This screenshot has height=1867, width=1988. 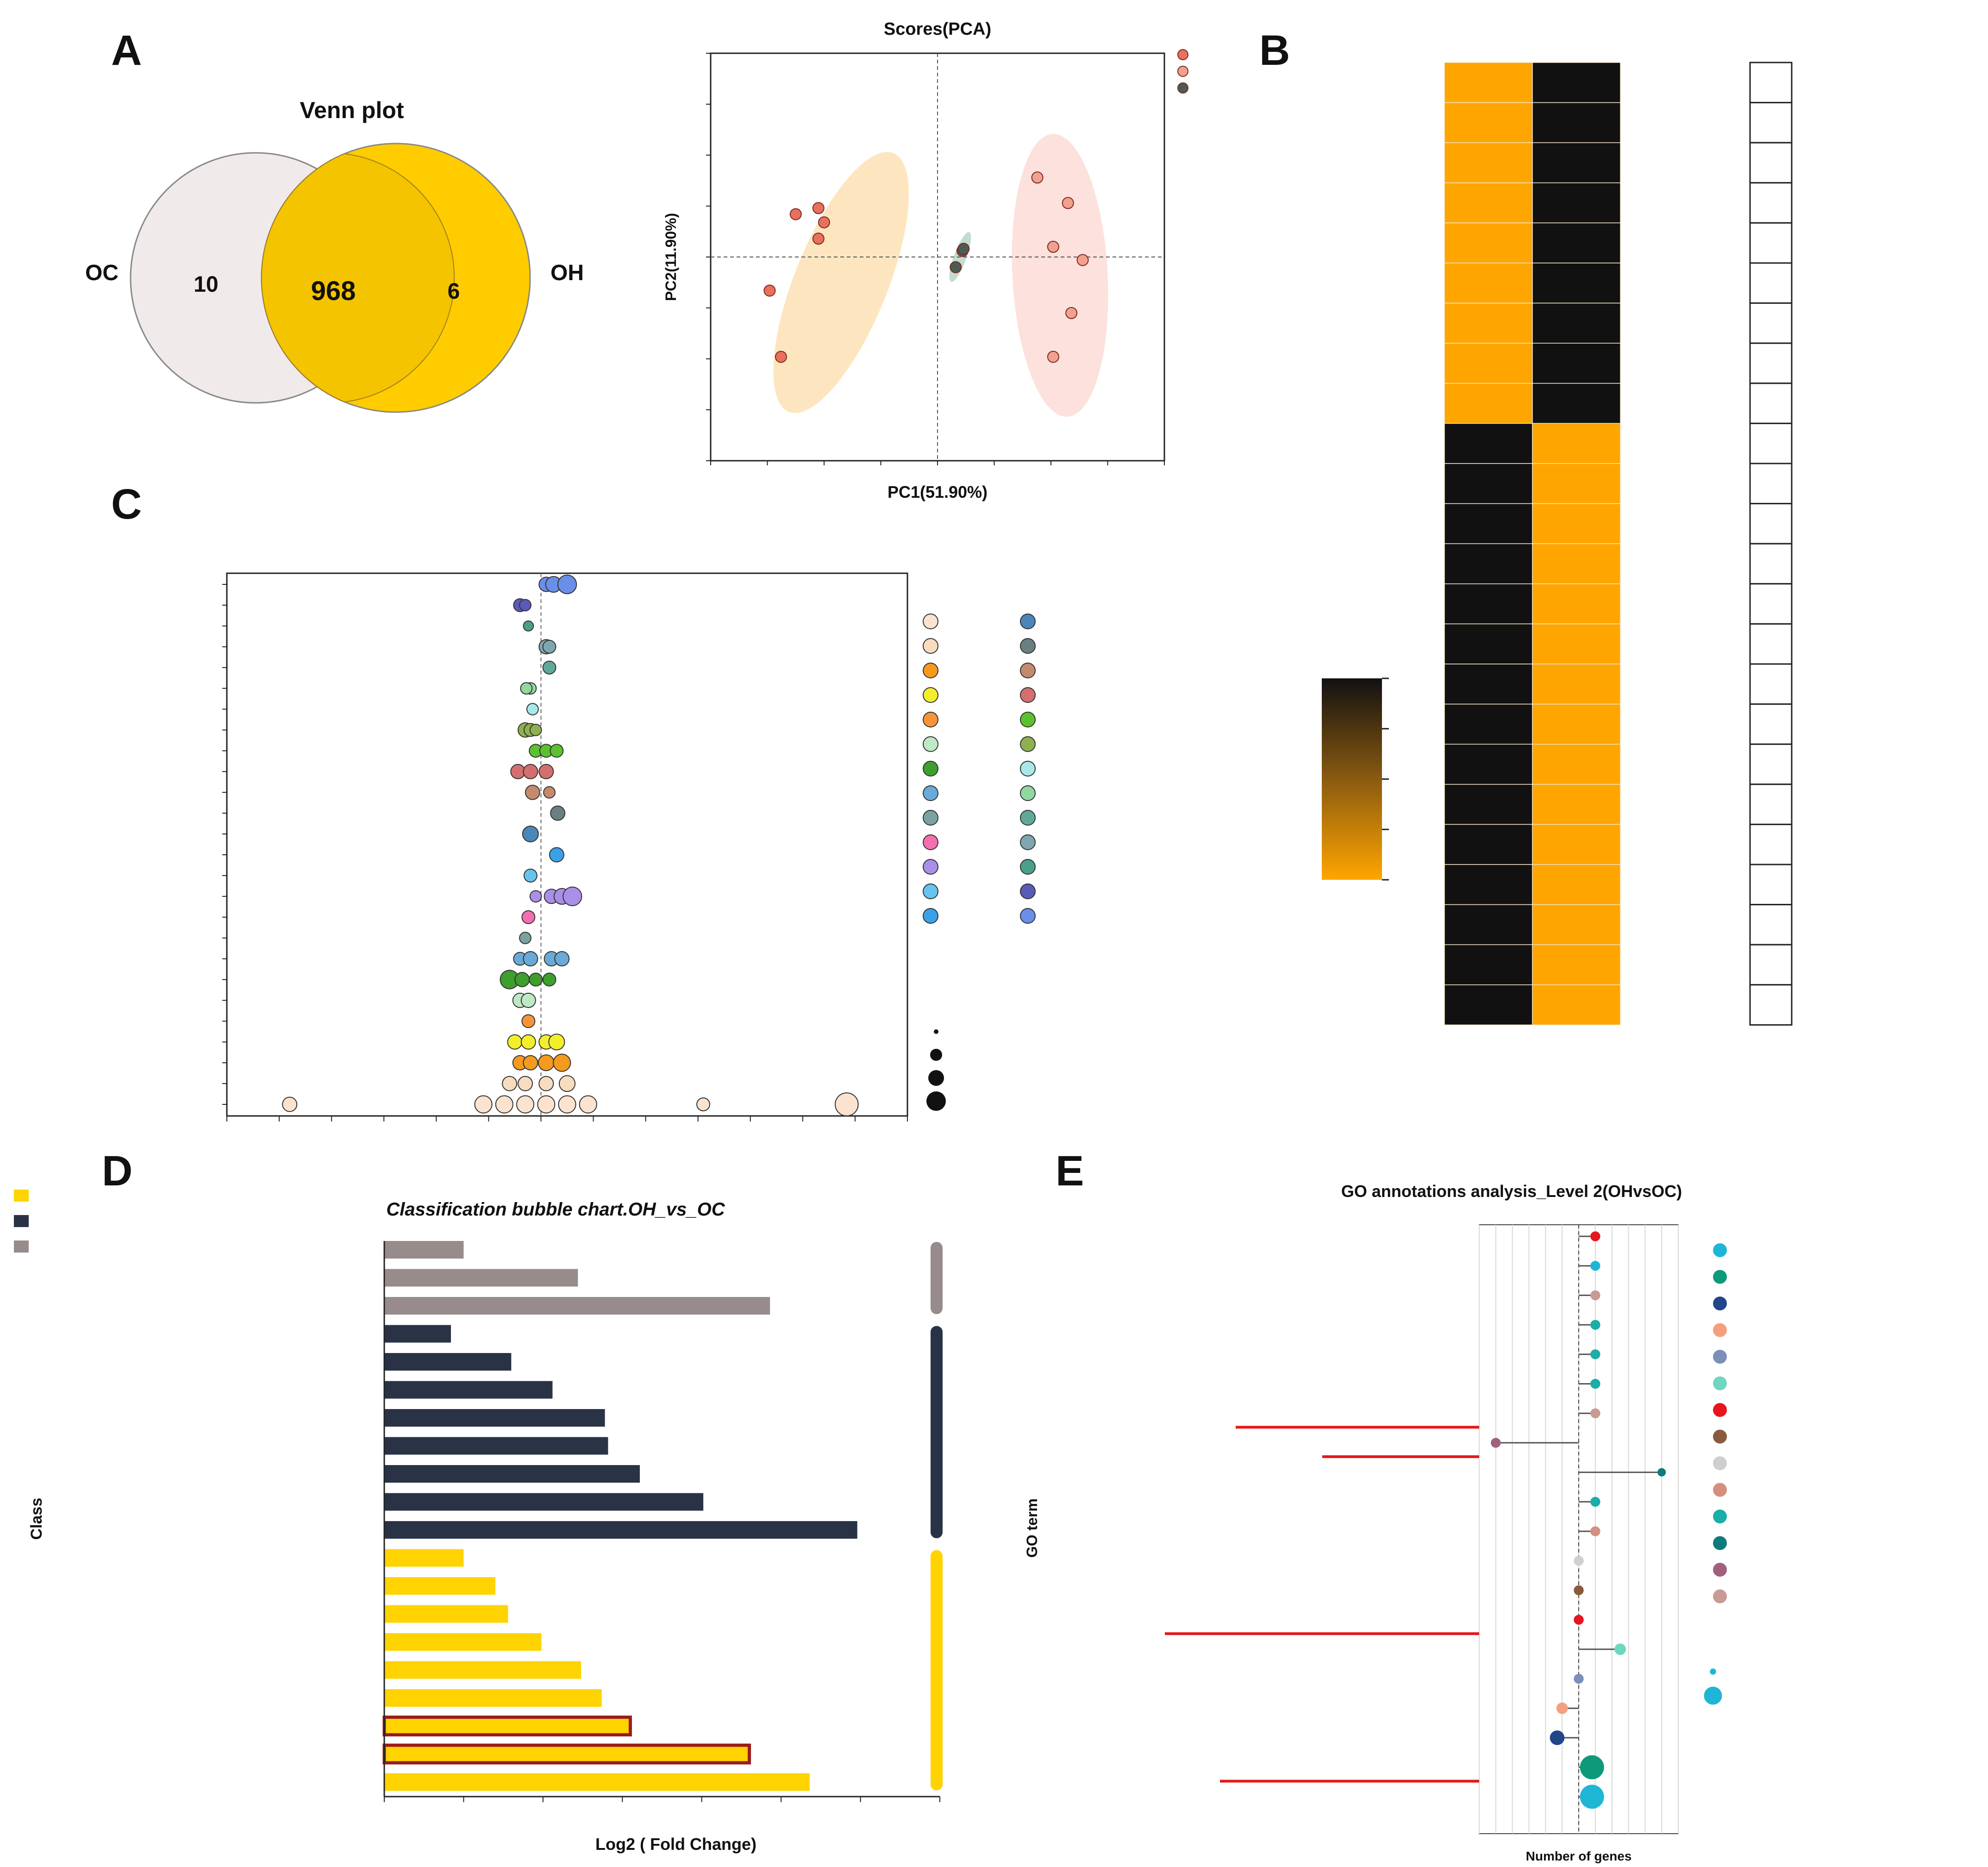 I want to click on venn-count-only-oc: 10, so click(x=206, y=285).